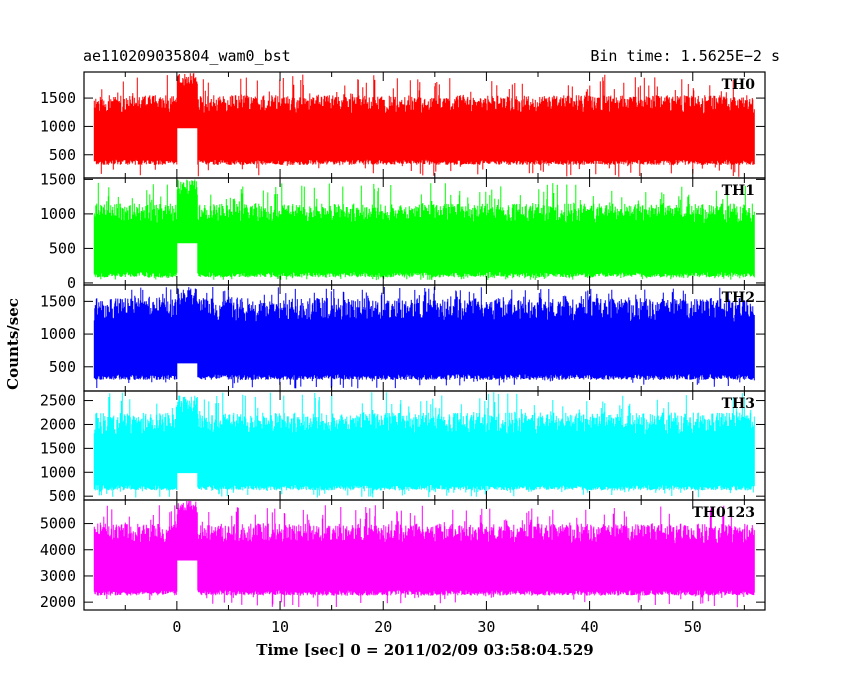 The image size is (850, 680). What do you see at coordinates (58, 576) in the screenshot?
I see `y-tick-label: 3000` at bounding box center [58, 576].